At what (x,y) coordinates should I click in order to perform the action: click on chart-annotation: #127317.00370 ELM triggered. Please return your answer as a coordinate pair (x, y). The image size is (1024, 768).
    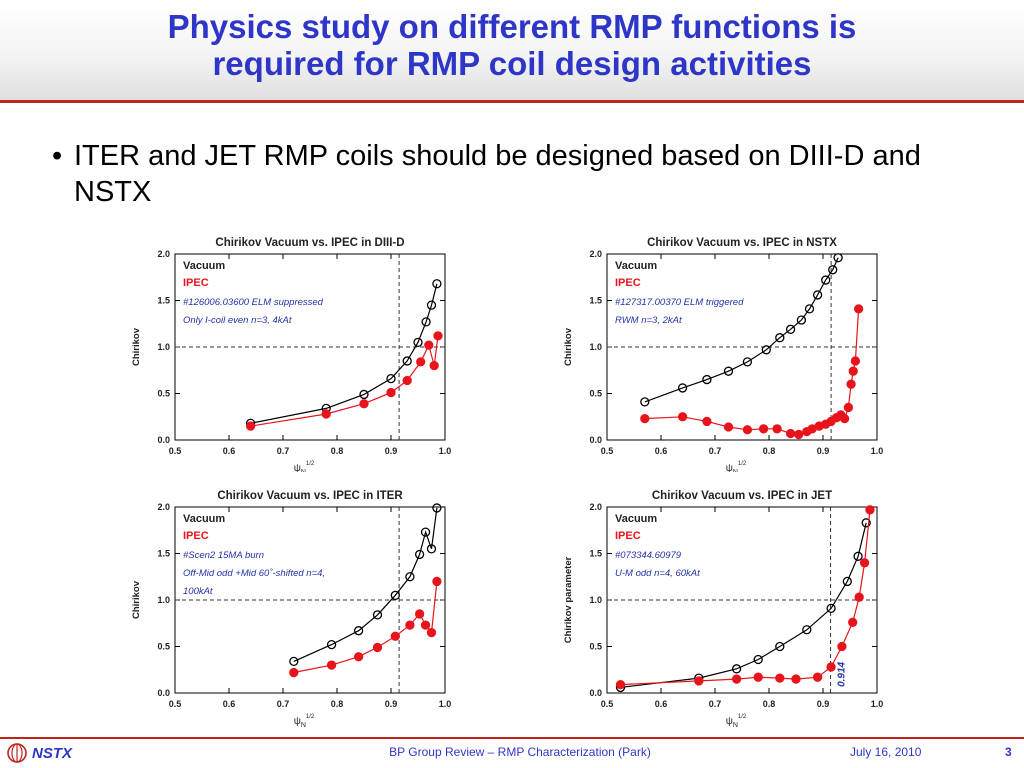
    Looking at the image, I should click on (679, 302).